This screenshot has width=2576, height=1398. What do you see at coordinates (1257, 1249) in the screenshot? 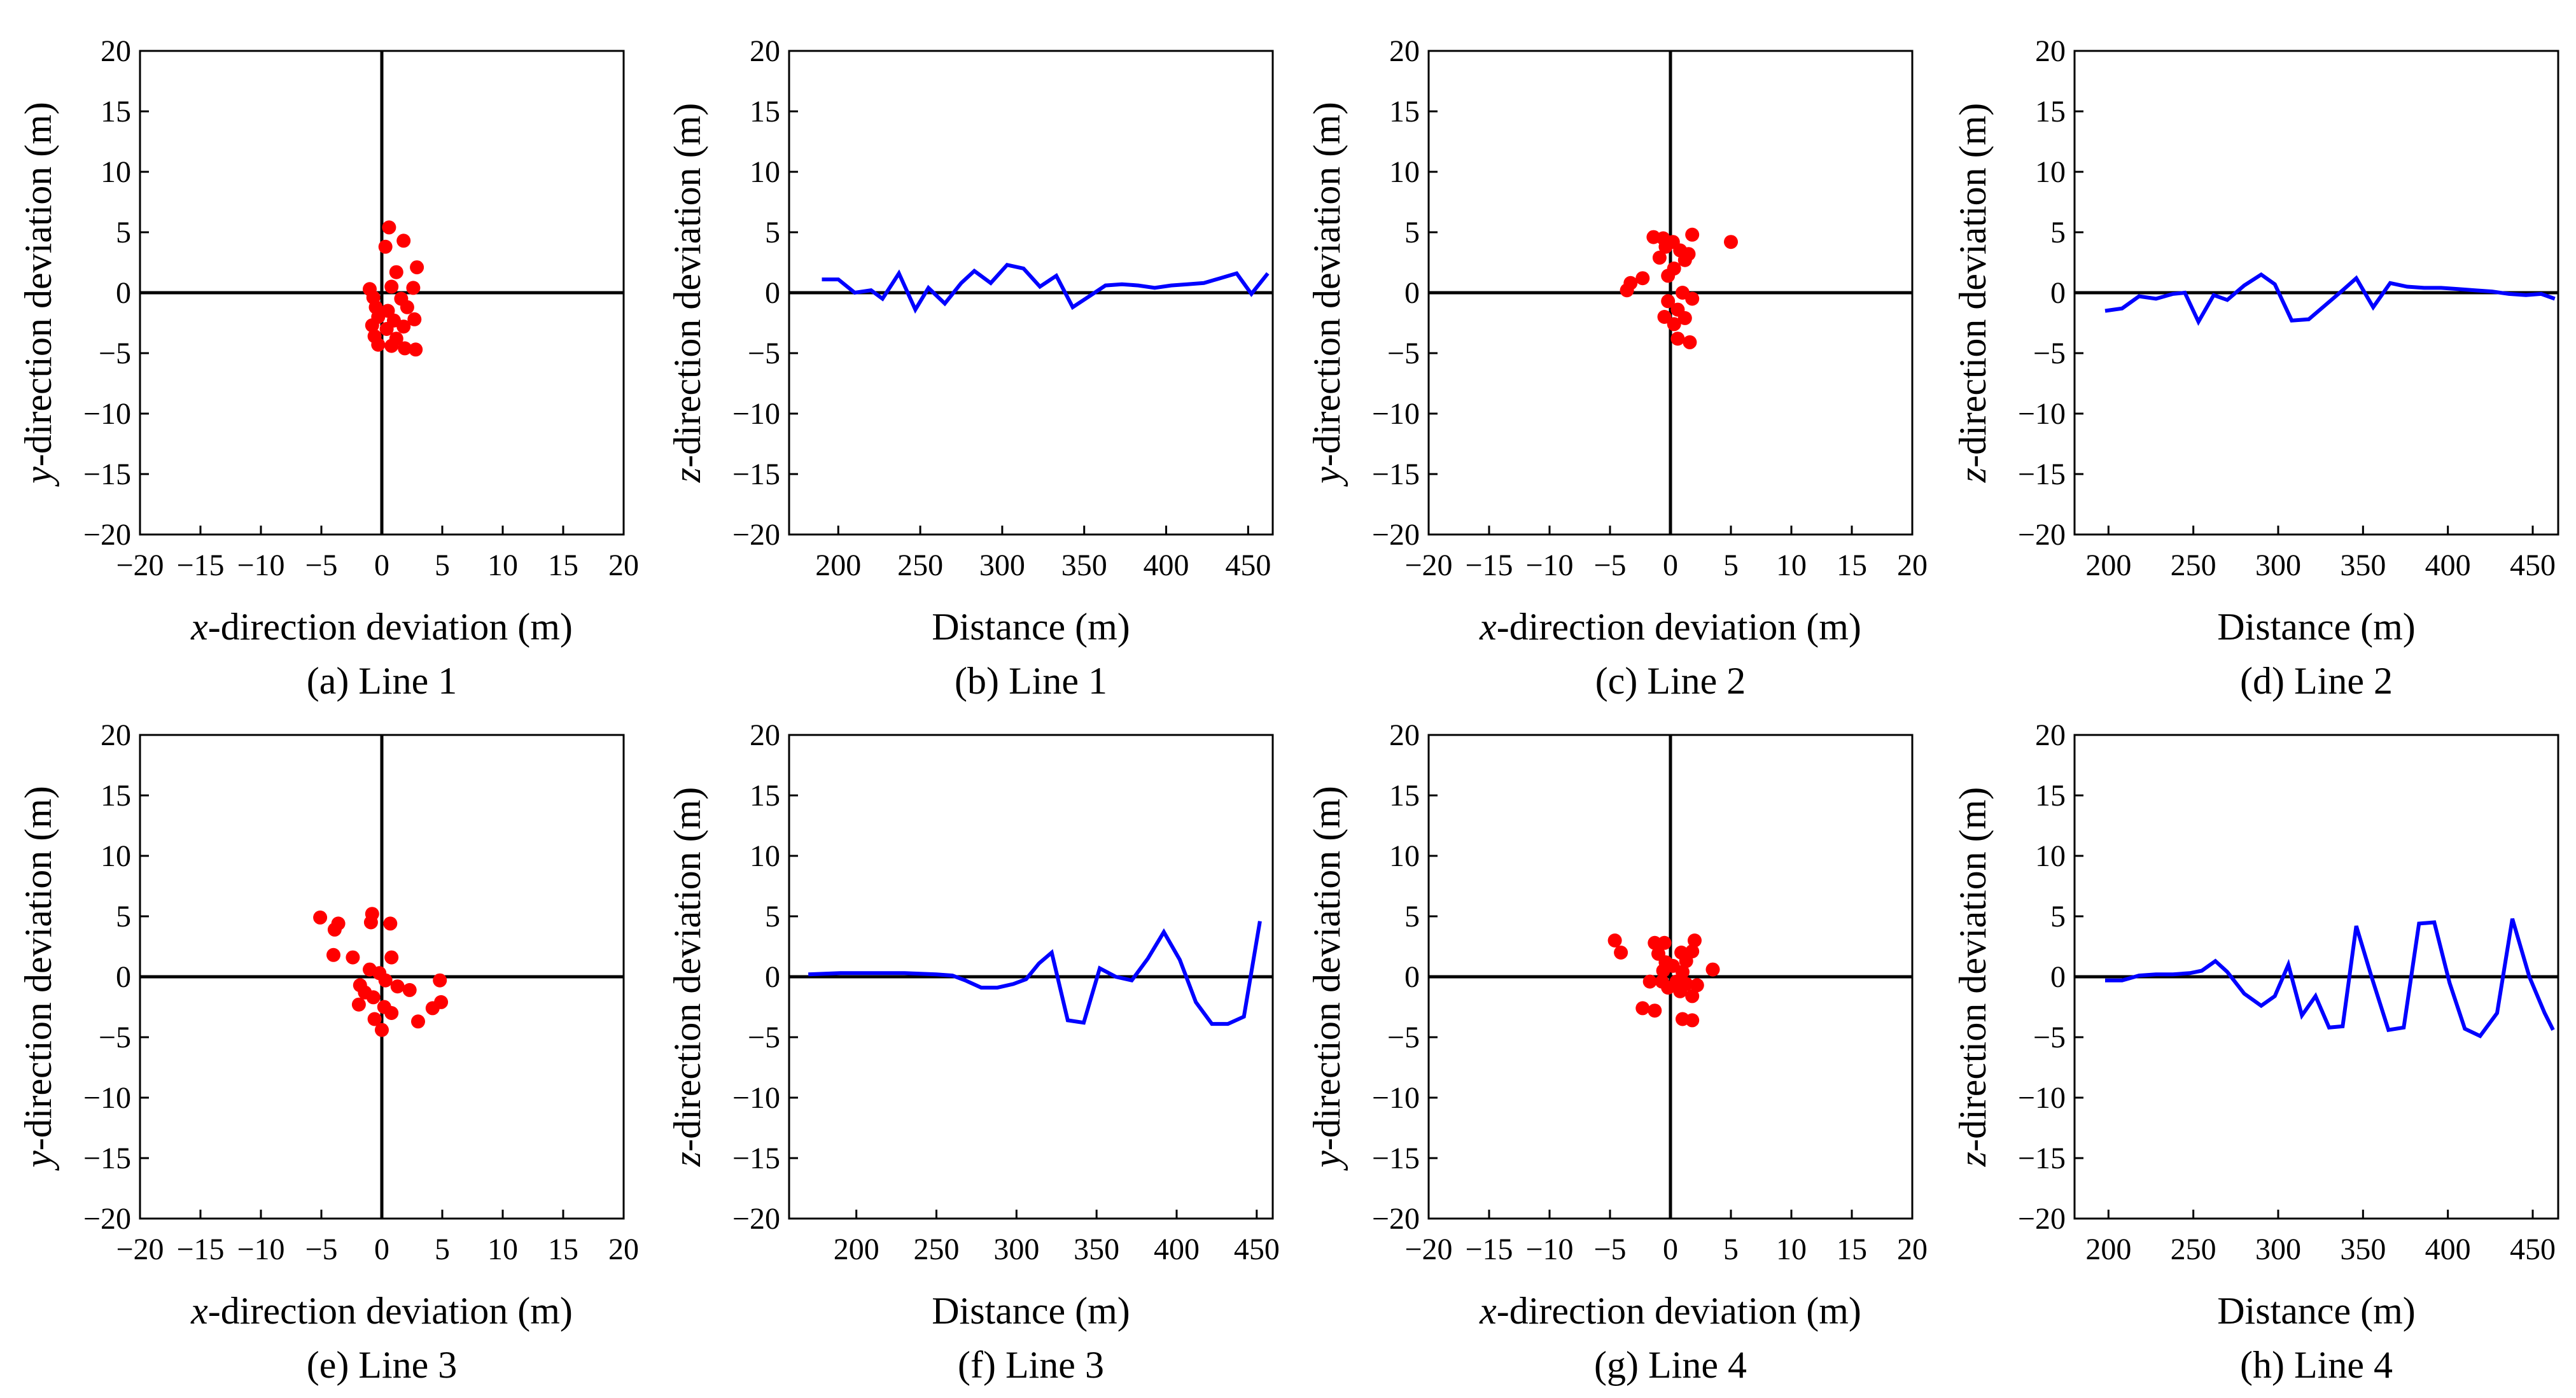
I see `x-tick-label: 450` at bounding box center [1257, 1249].